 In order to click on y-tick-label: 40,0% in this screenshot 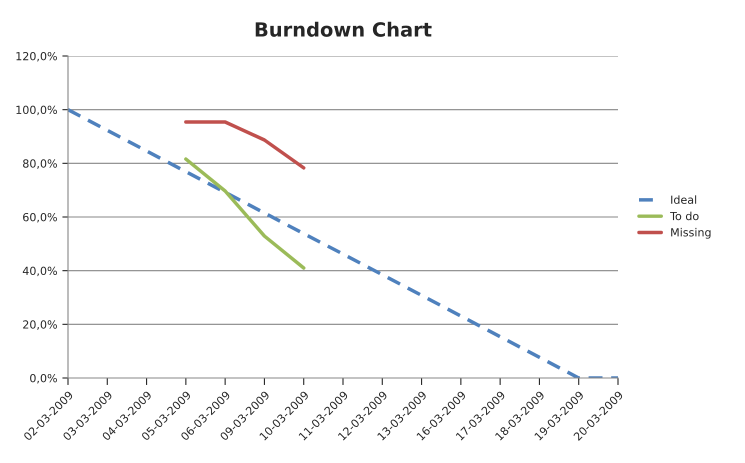, I will do `click(39, 271)`.